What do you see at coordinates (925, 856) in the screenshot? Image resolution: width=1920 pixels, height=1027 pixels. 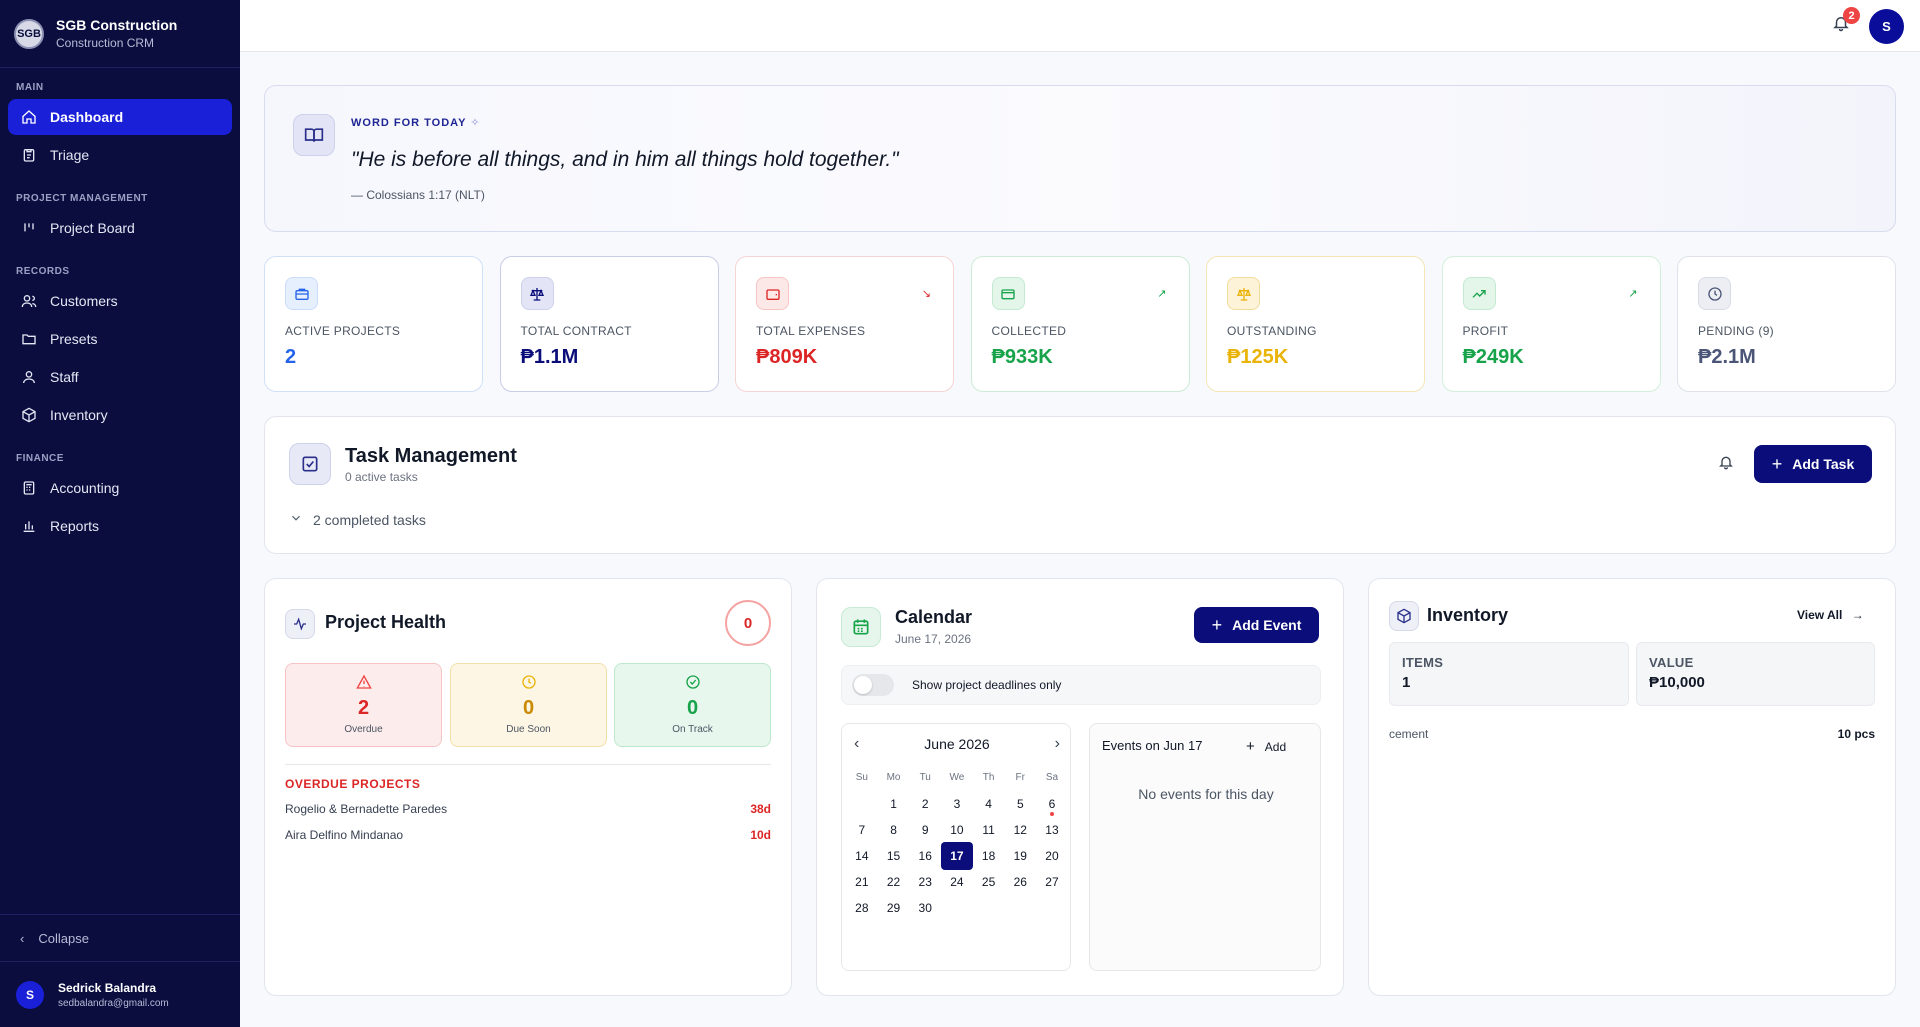 I see `calendar-day: 16` at bounding box center [925, 856].